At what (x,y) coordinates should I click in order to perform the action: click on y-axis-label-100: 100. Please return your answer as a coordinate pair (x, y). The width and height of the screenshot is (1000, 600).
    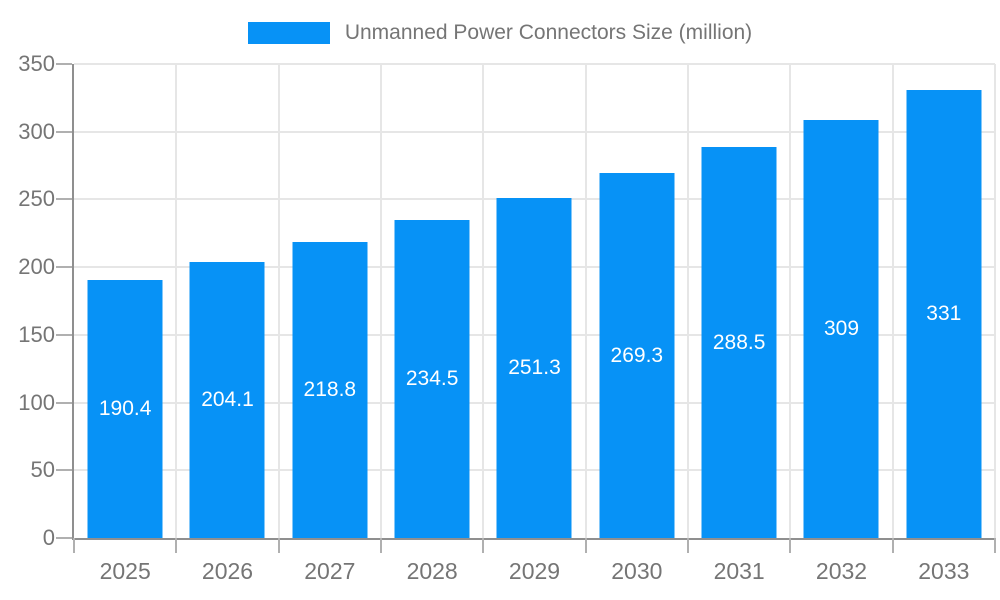
    Looking at the image, I should click on (36, 402).